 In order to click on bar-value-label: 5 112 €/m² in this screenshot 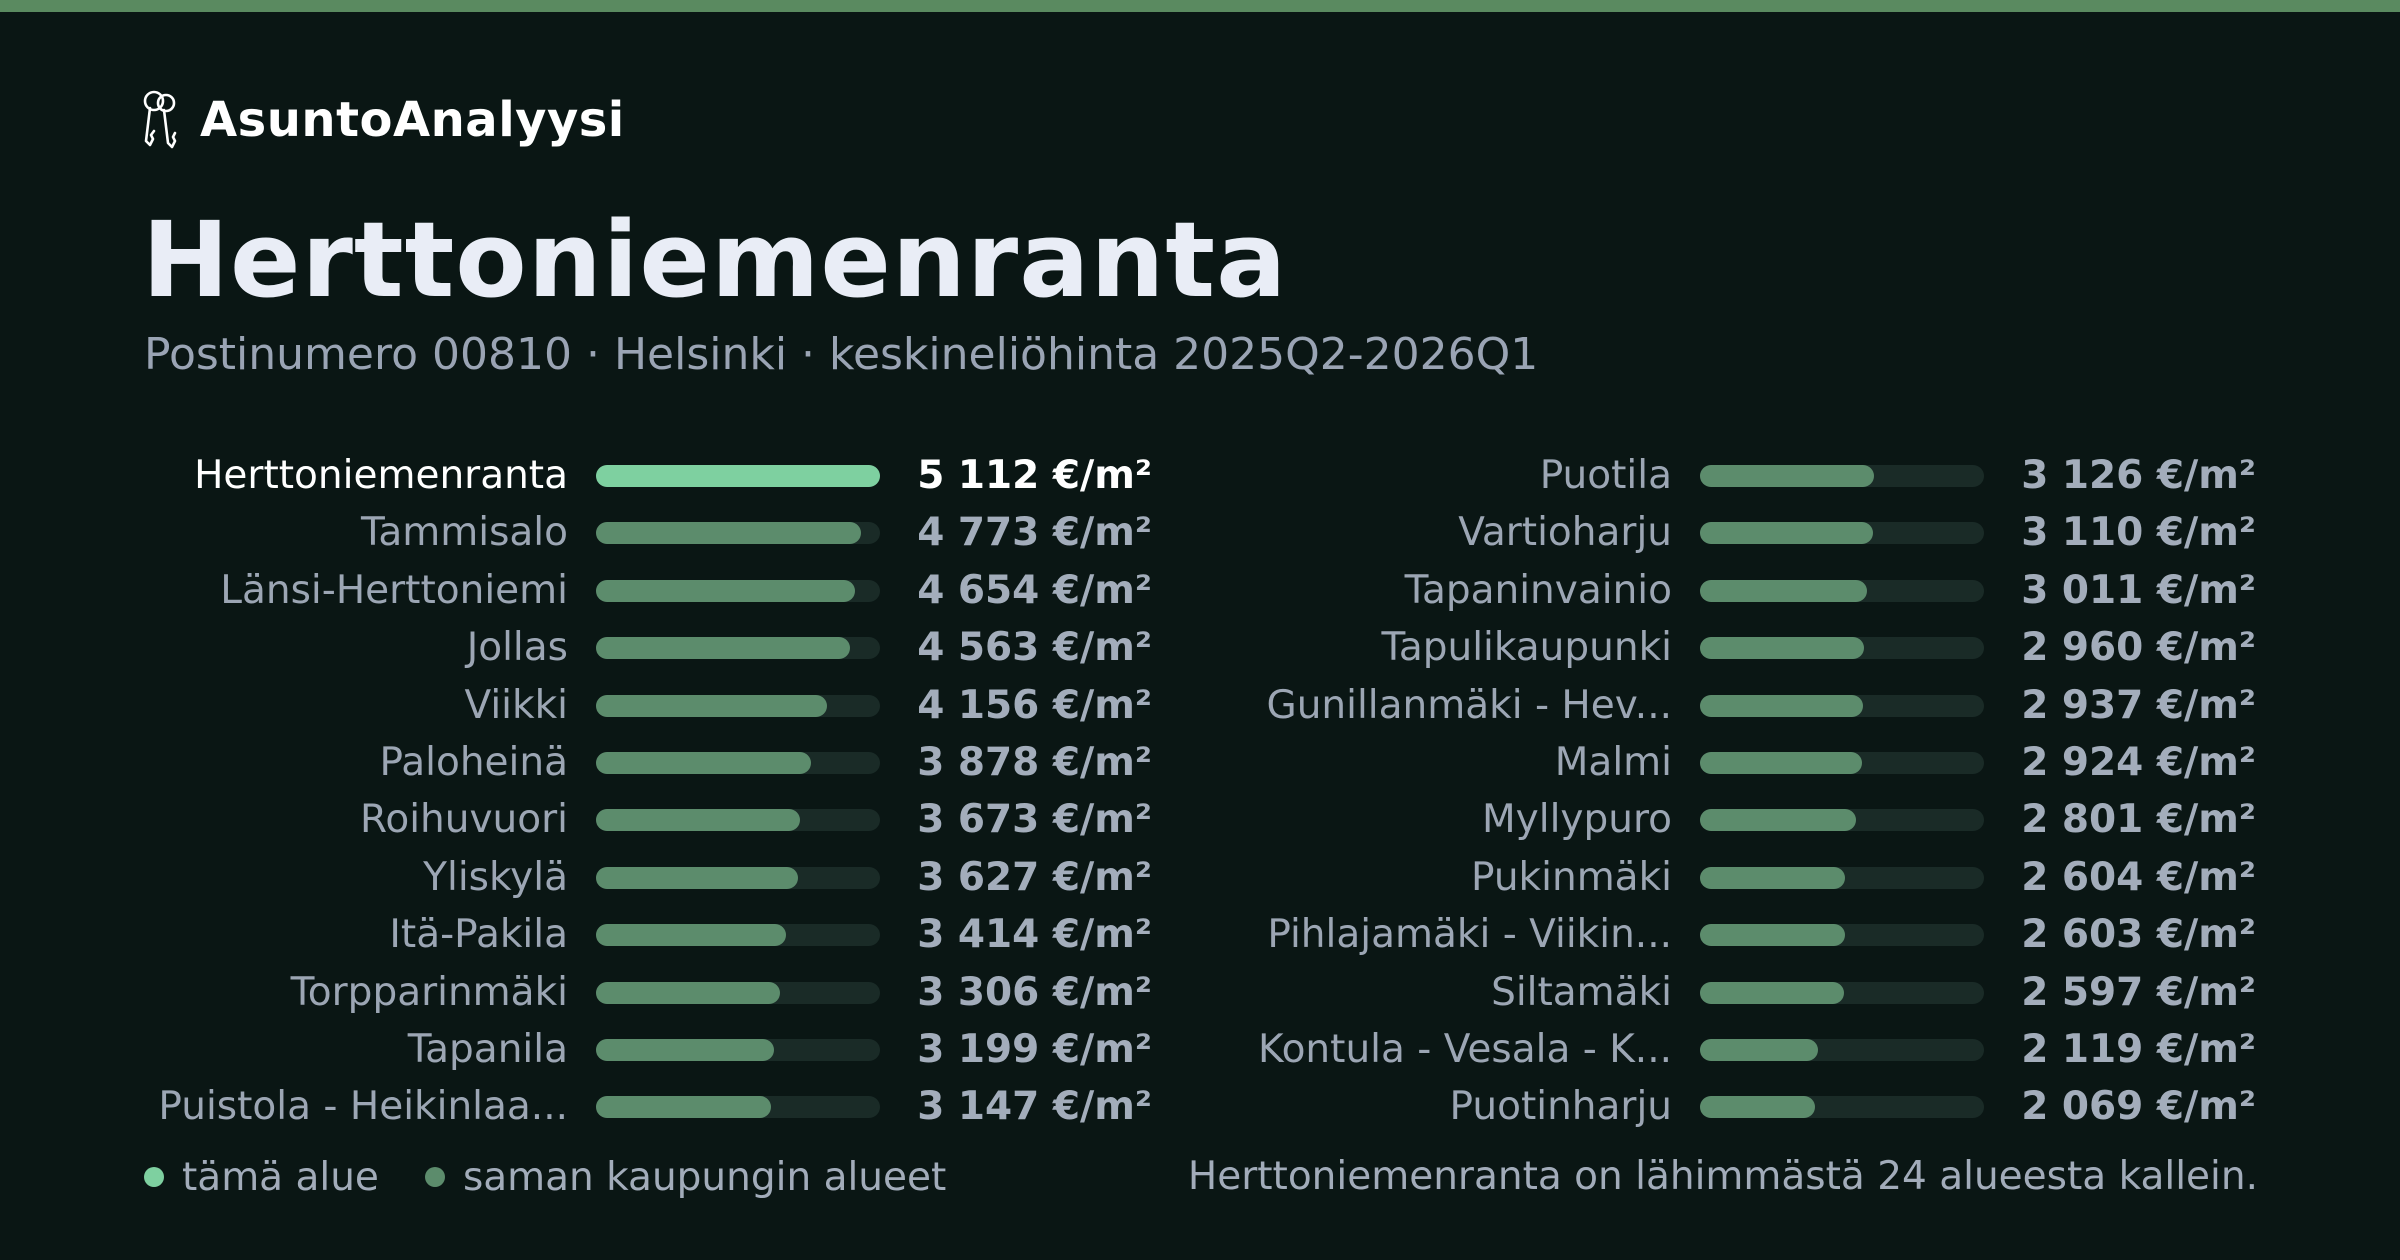, I will do `click(1034, 475)`.